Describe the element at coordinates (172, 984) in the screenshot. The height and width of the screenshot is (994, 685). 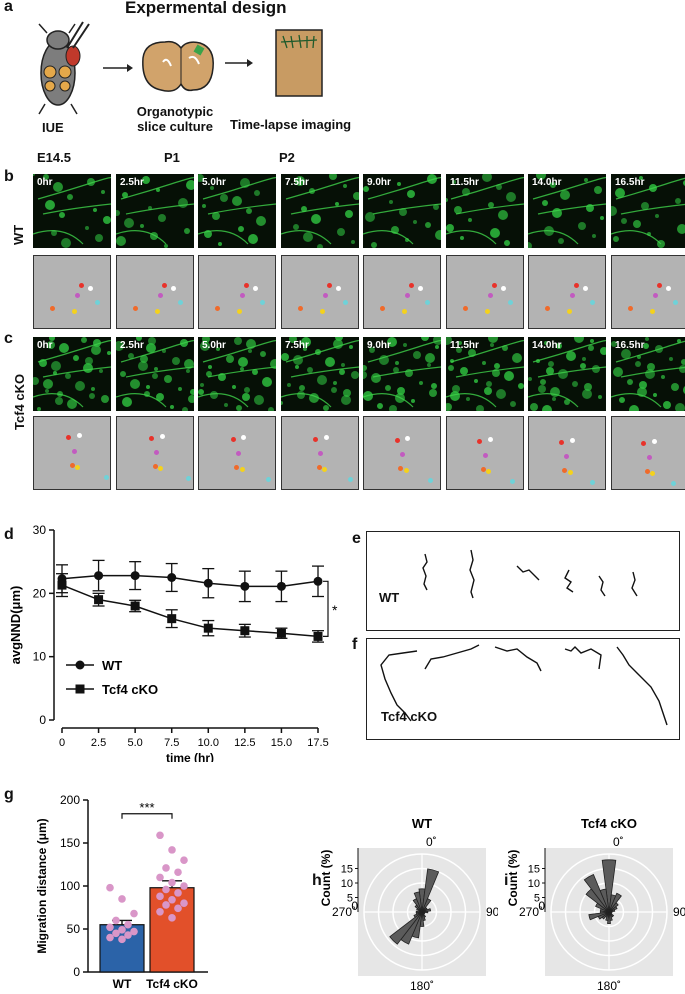
I see `x-tick-label: Tcf4 cKO` at that location.